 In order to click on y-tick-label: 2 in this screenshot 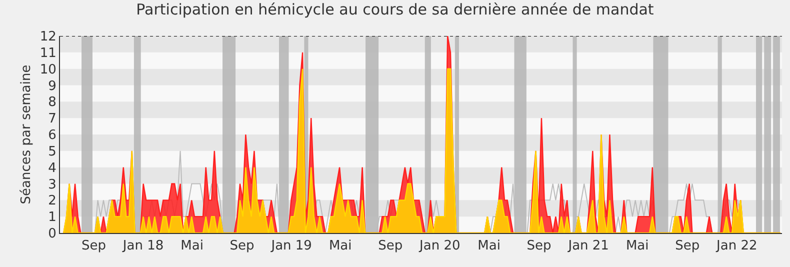, I will do `click(52, 201)`.